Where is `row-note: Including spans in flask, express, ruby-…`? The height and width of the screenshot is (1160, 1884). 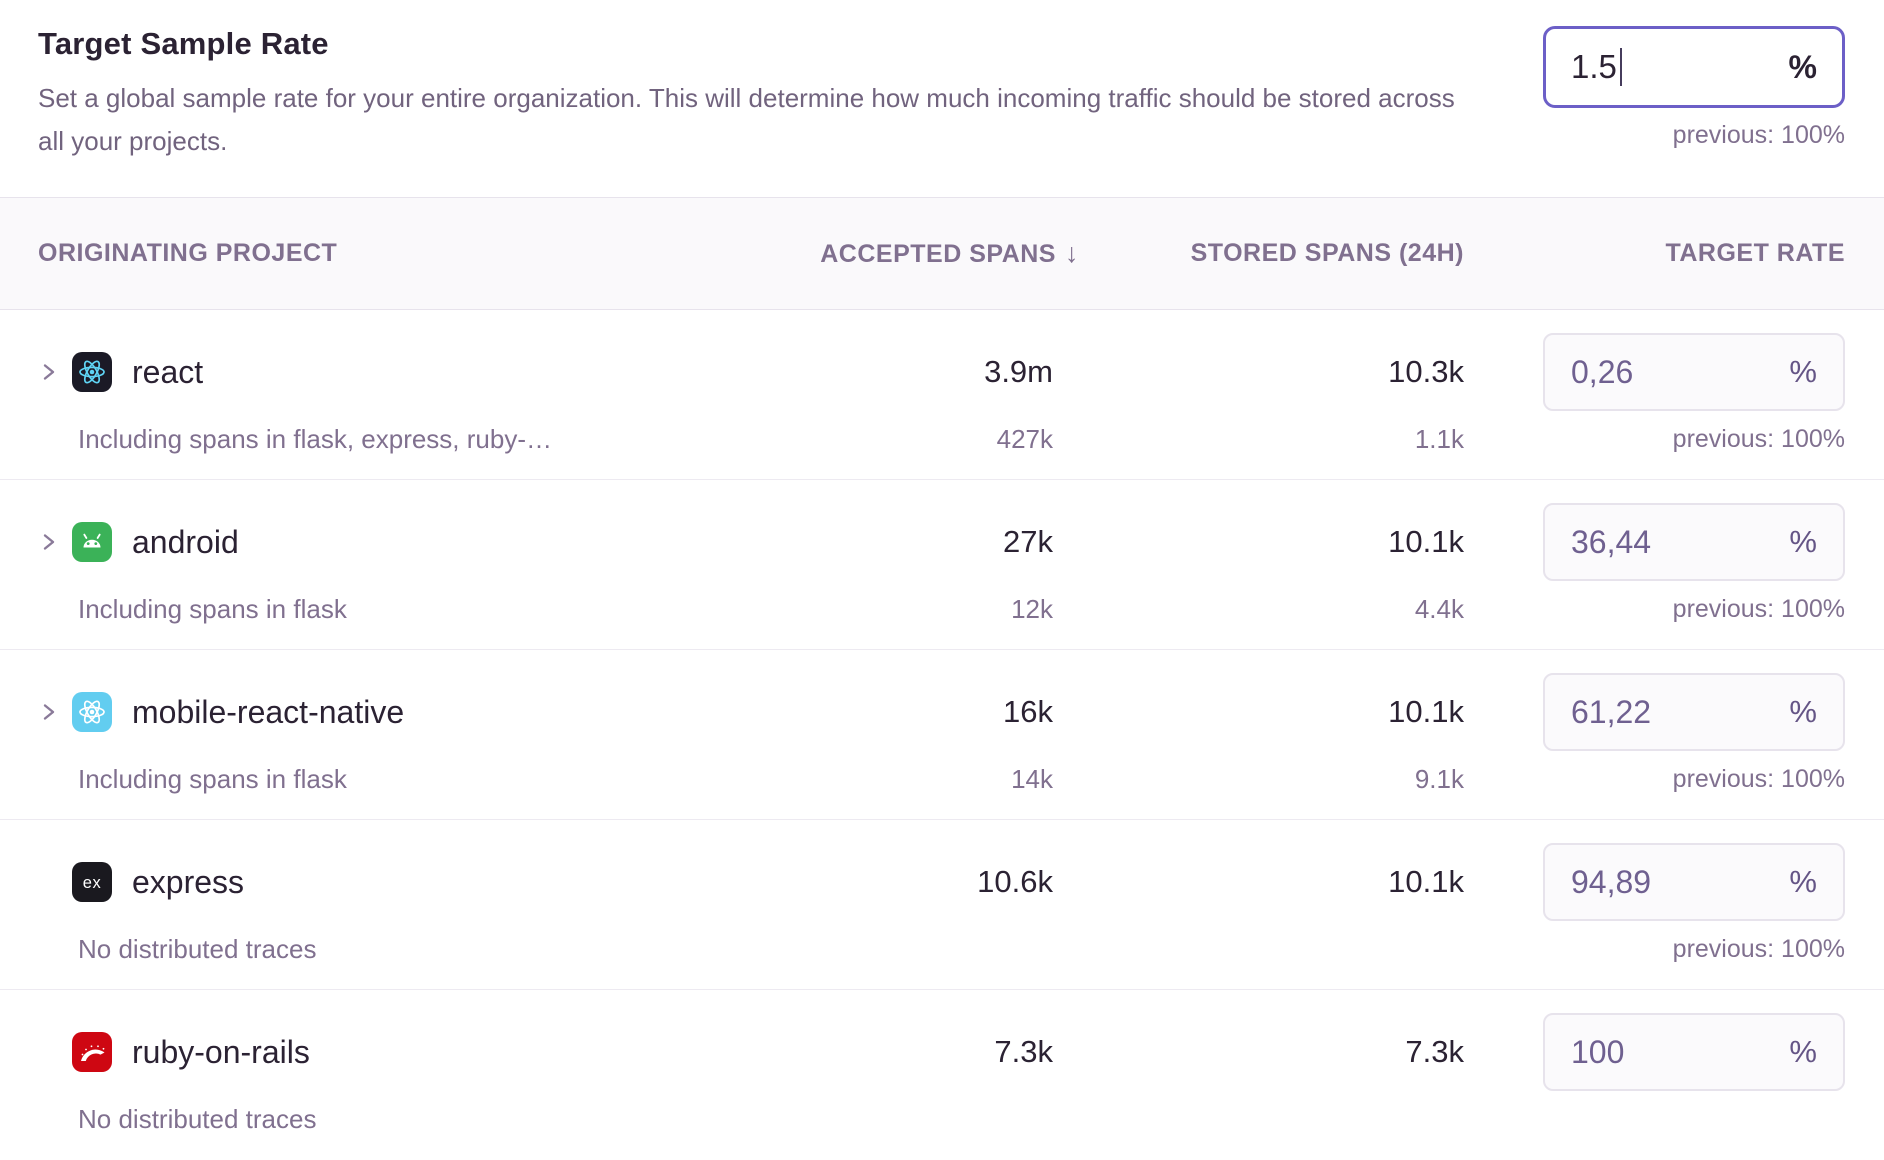
row-note: Including spans in flask, express, ruby-… is located at coordinates (315, 438).